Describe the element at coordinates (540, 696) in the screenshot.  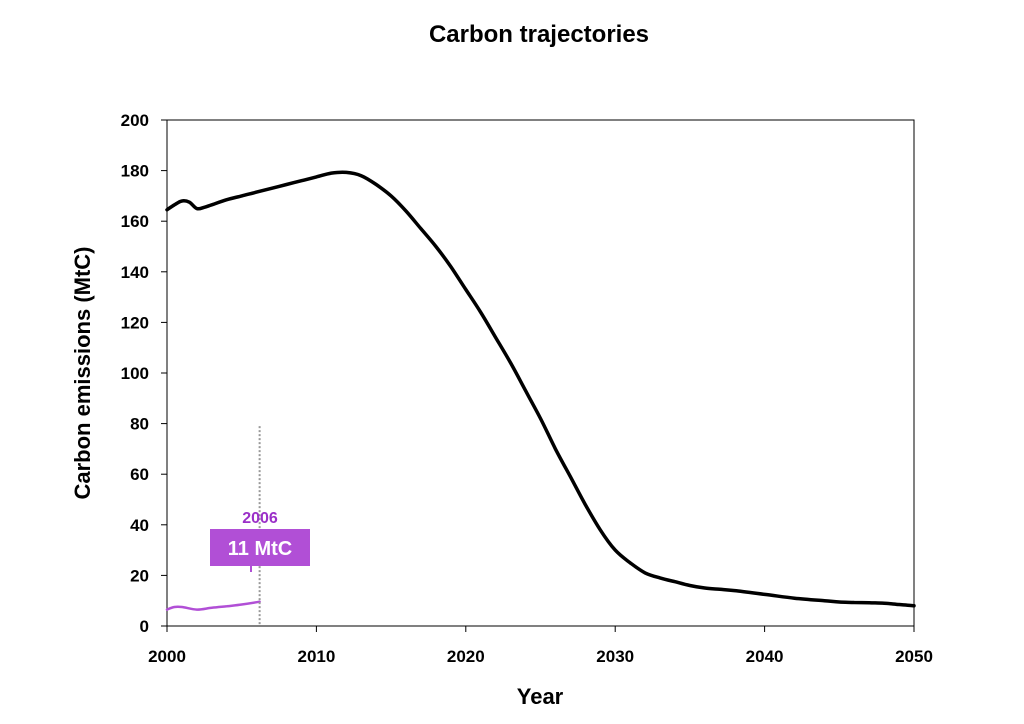
I see `x-axis-label: Year` at that location.